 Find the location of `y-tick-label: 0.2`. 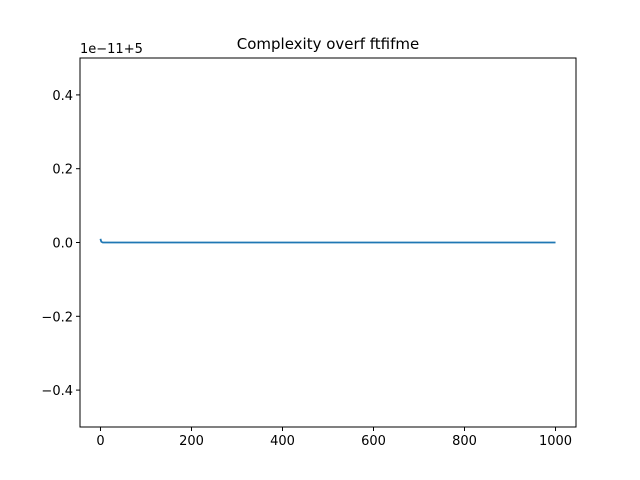

y-tick-label: 0.2 is located at coordinates (62, 170).